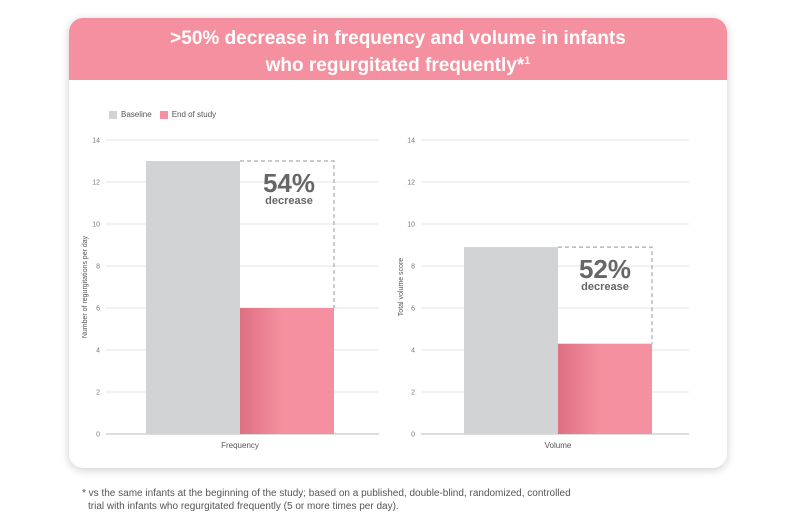 The width and height of the screenshot is (800, 518). What do you see at coordinates (98, 267) in the screenshot?
I see `chart-1-ytick-8: 8` at bounding box center [98, 267].